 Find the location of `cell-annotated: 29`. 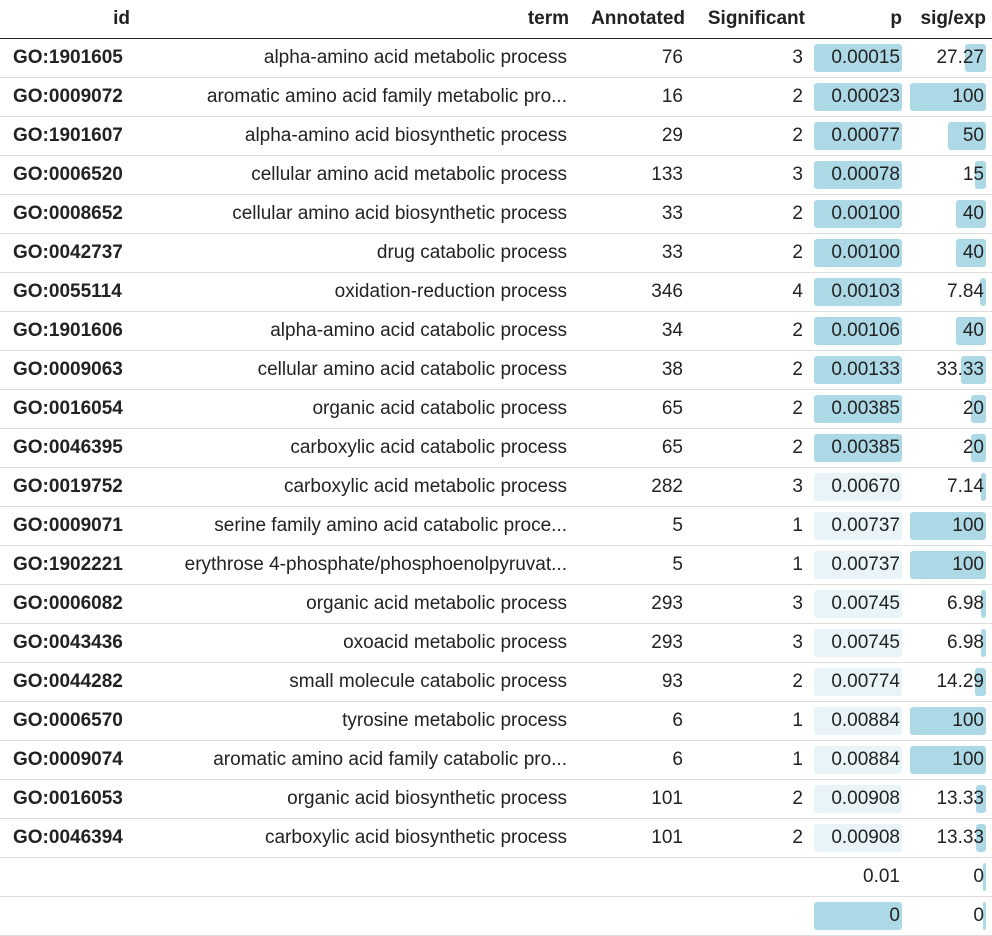

cell-annotated: 29 is located at coordinates (630, 136).